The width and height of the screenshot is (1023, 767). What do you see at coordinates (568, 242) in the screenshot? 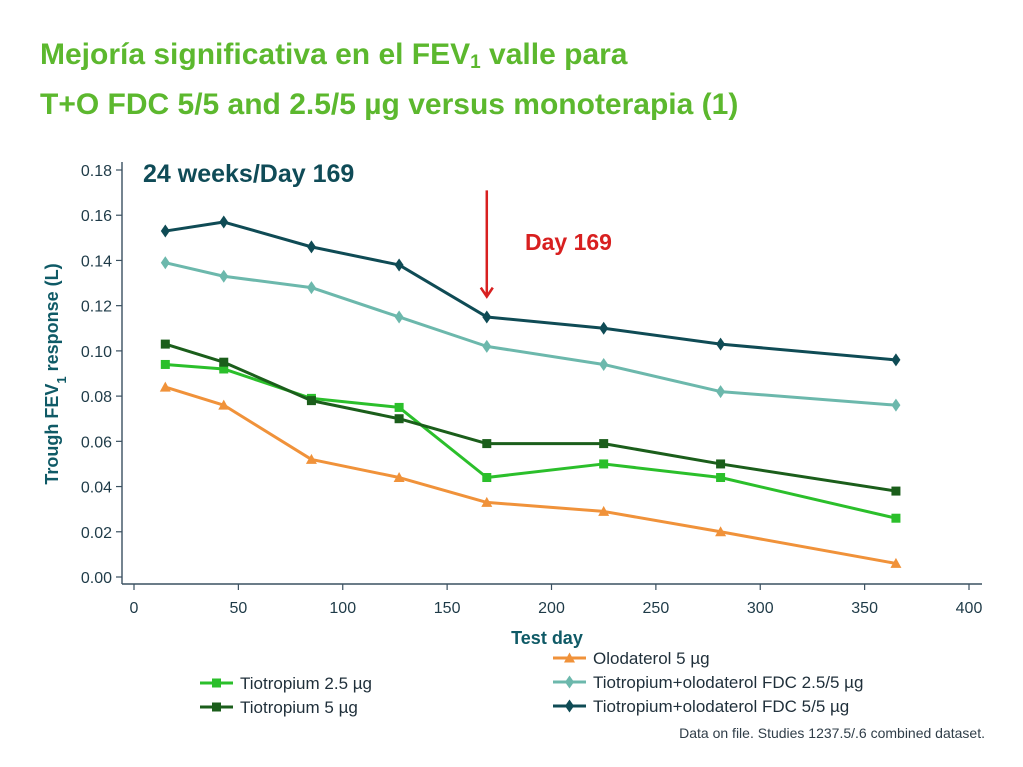
I see `day-169-annotation: Day 169` at bounding box center [568, 242].